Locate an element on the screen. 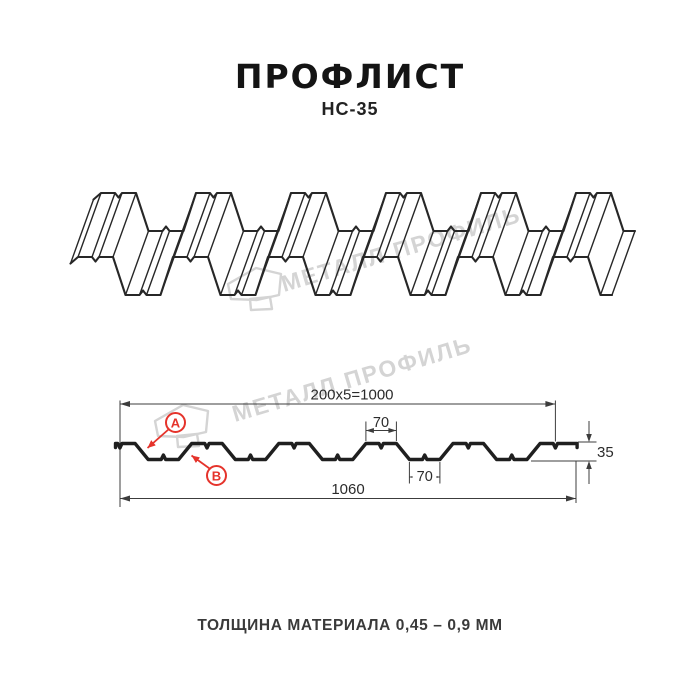 This screenshot has width=700, height=700. dim-bottom-flange: 70 is located at coordinates (424, 477).